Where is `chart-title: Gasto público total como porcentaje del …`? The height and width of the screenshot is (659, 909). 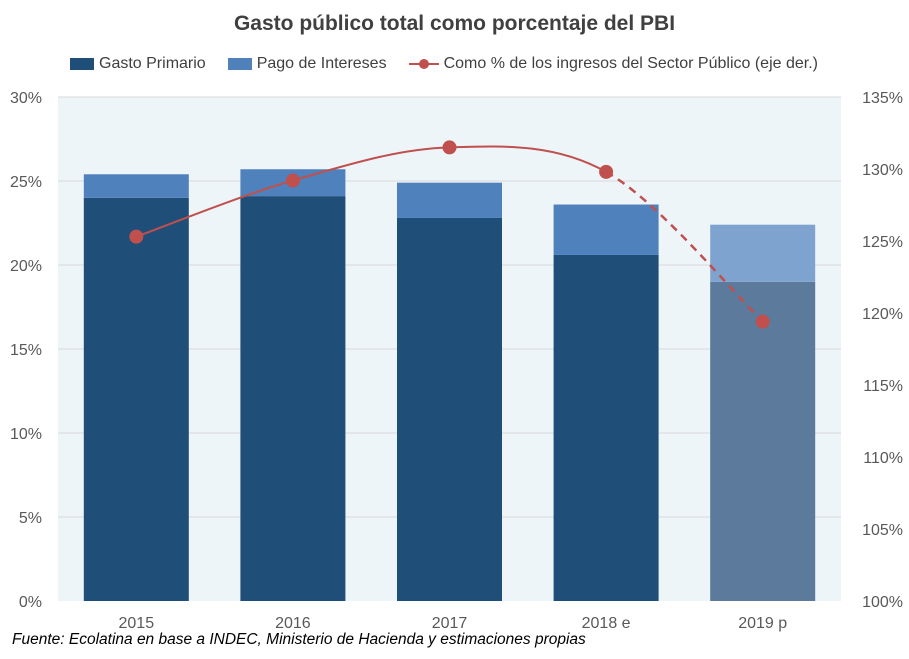
chart-title: Gasto público total como porcentaje del … is located at coordinates (454, 23).